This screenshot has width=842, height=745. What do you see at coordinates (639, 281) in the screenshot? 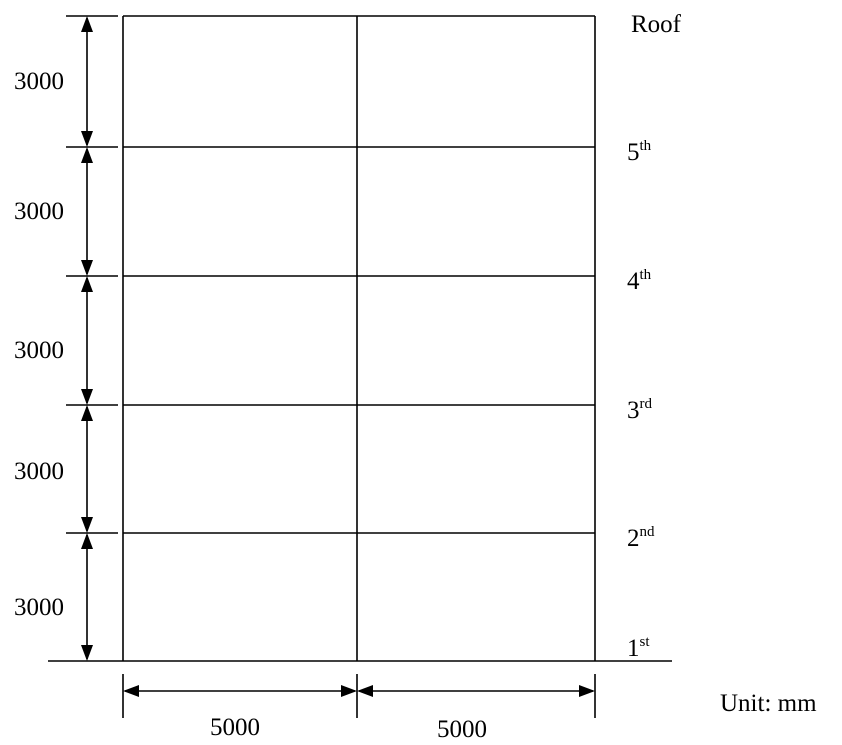
I see `floor-label-4th: 4th` at bounding box center [639, 281].